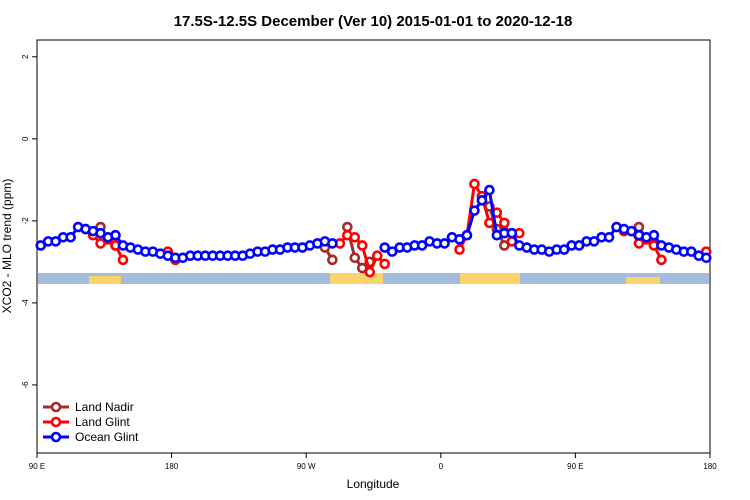  What do you see at coordinates (25, 385) in the screenshot?
I see `y-tick-label: -6` at bounding box center [25, 385].